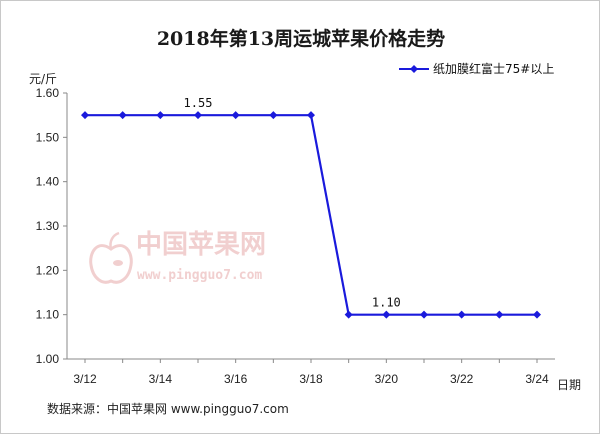 The width and height of the screenshot is (600, 435). Describe the element at coordinates (236, 379) in the screenshot. I see `x-tick-label: 3/16` at that location.